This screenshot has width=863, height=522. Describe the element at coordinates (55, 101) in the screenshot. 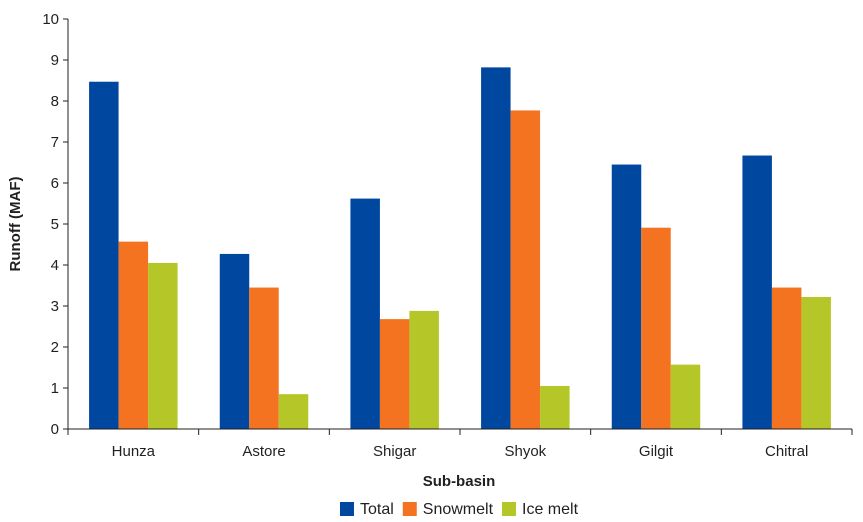

I see `y-tick-label: 8` at that location.